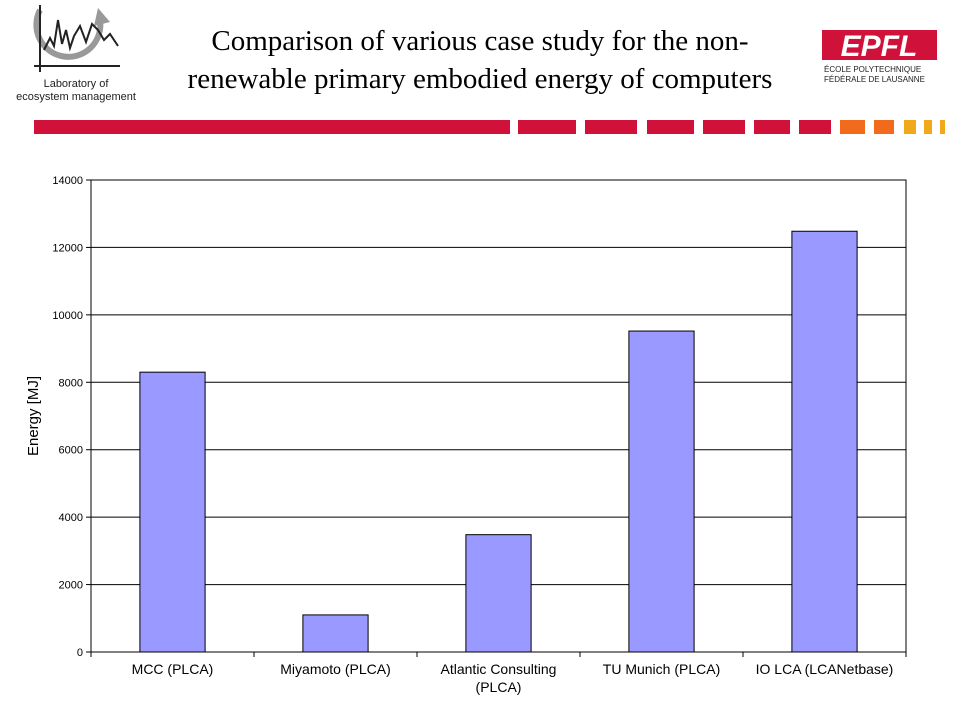  What do you see at coordinates (76, 38) in the screenshot?
I see `ecosystem-logo-icon` at bounding box center [76, 38].